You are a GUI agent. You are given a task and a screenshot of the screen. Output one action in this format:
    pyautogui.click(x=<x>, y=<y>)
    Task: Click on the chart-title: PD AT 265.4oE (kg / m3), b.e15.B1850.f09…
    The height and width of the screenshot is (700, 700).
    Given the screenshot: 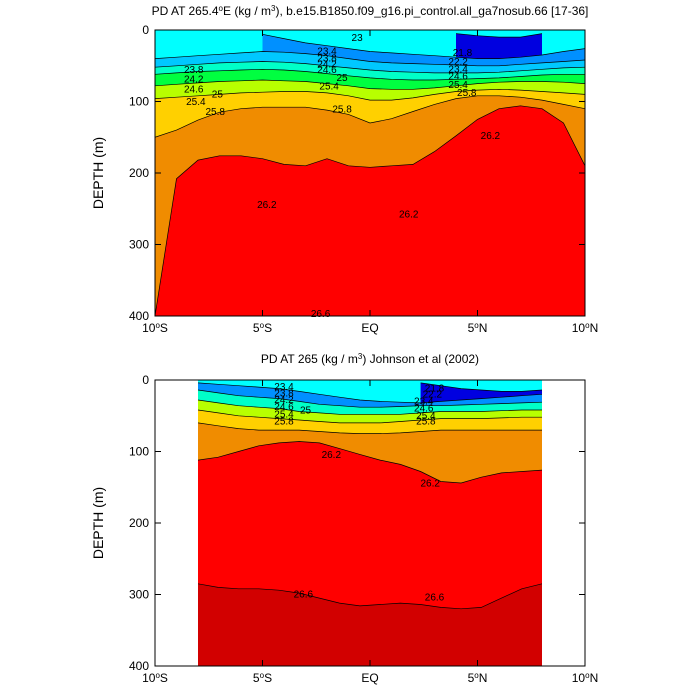 What is the action you would take?
    pyautogui.click(x=370, y=11)
    